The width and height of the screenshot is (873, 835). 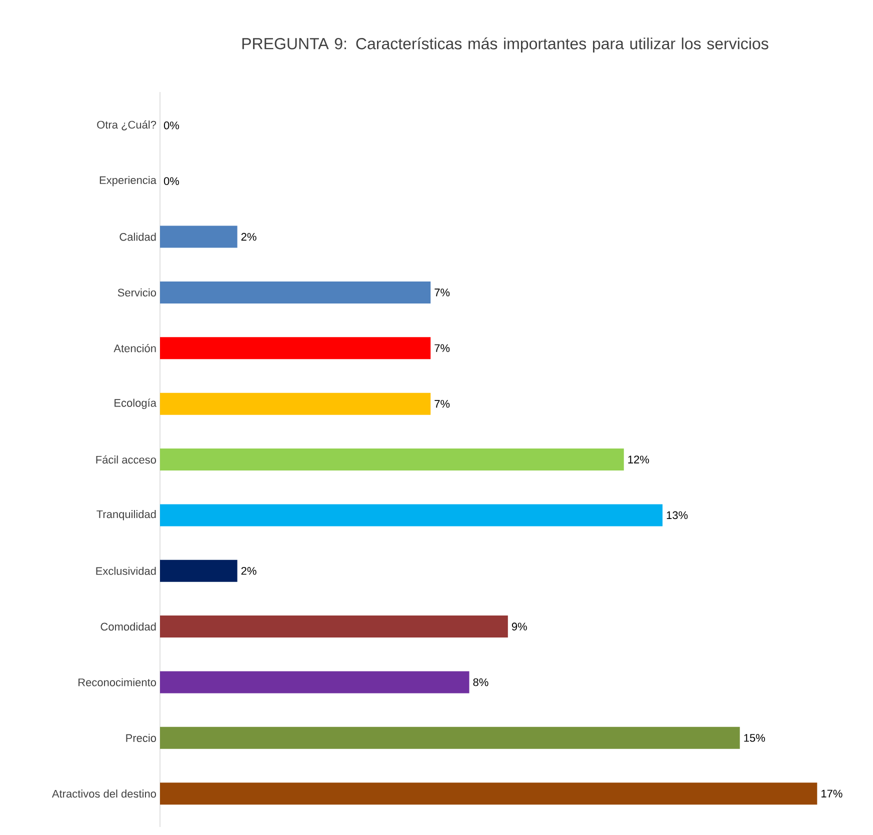 I want to click on y-tick-label: Ecología, so click(x=135, y=404).